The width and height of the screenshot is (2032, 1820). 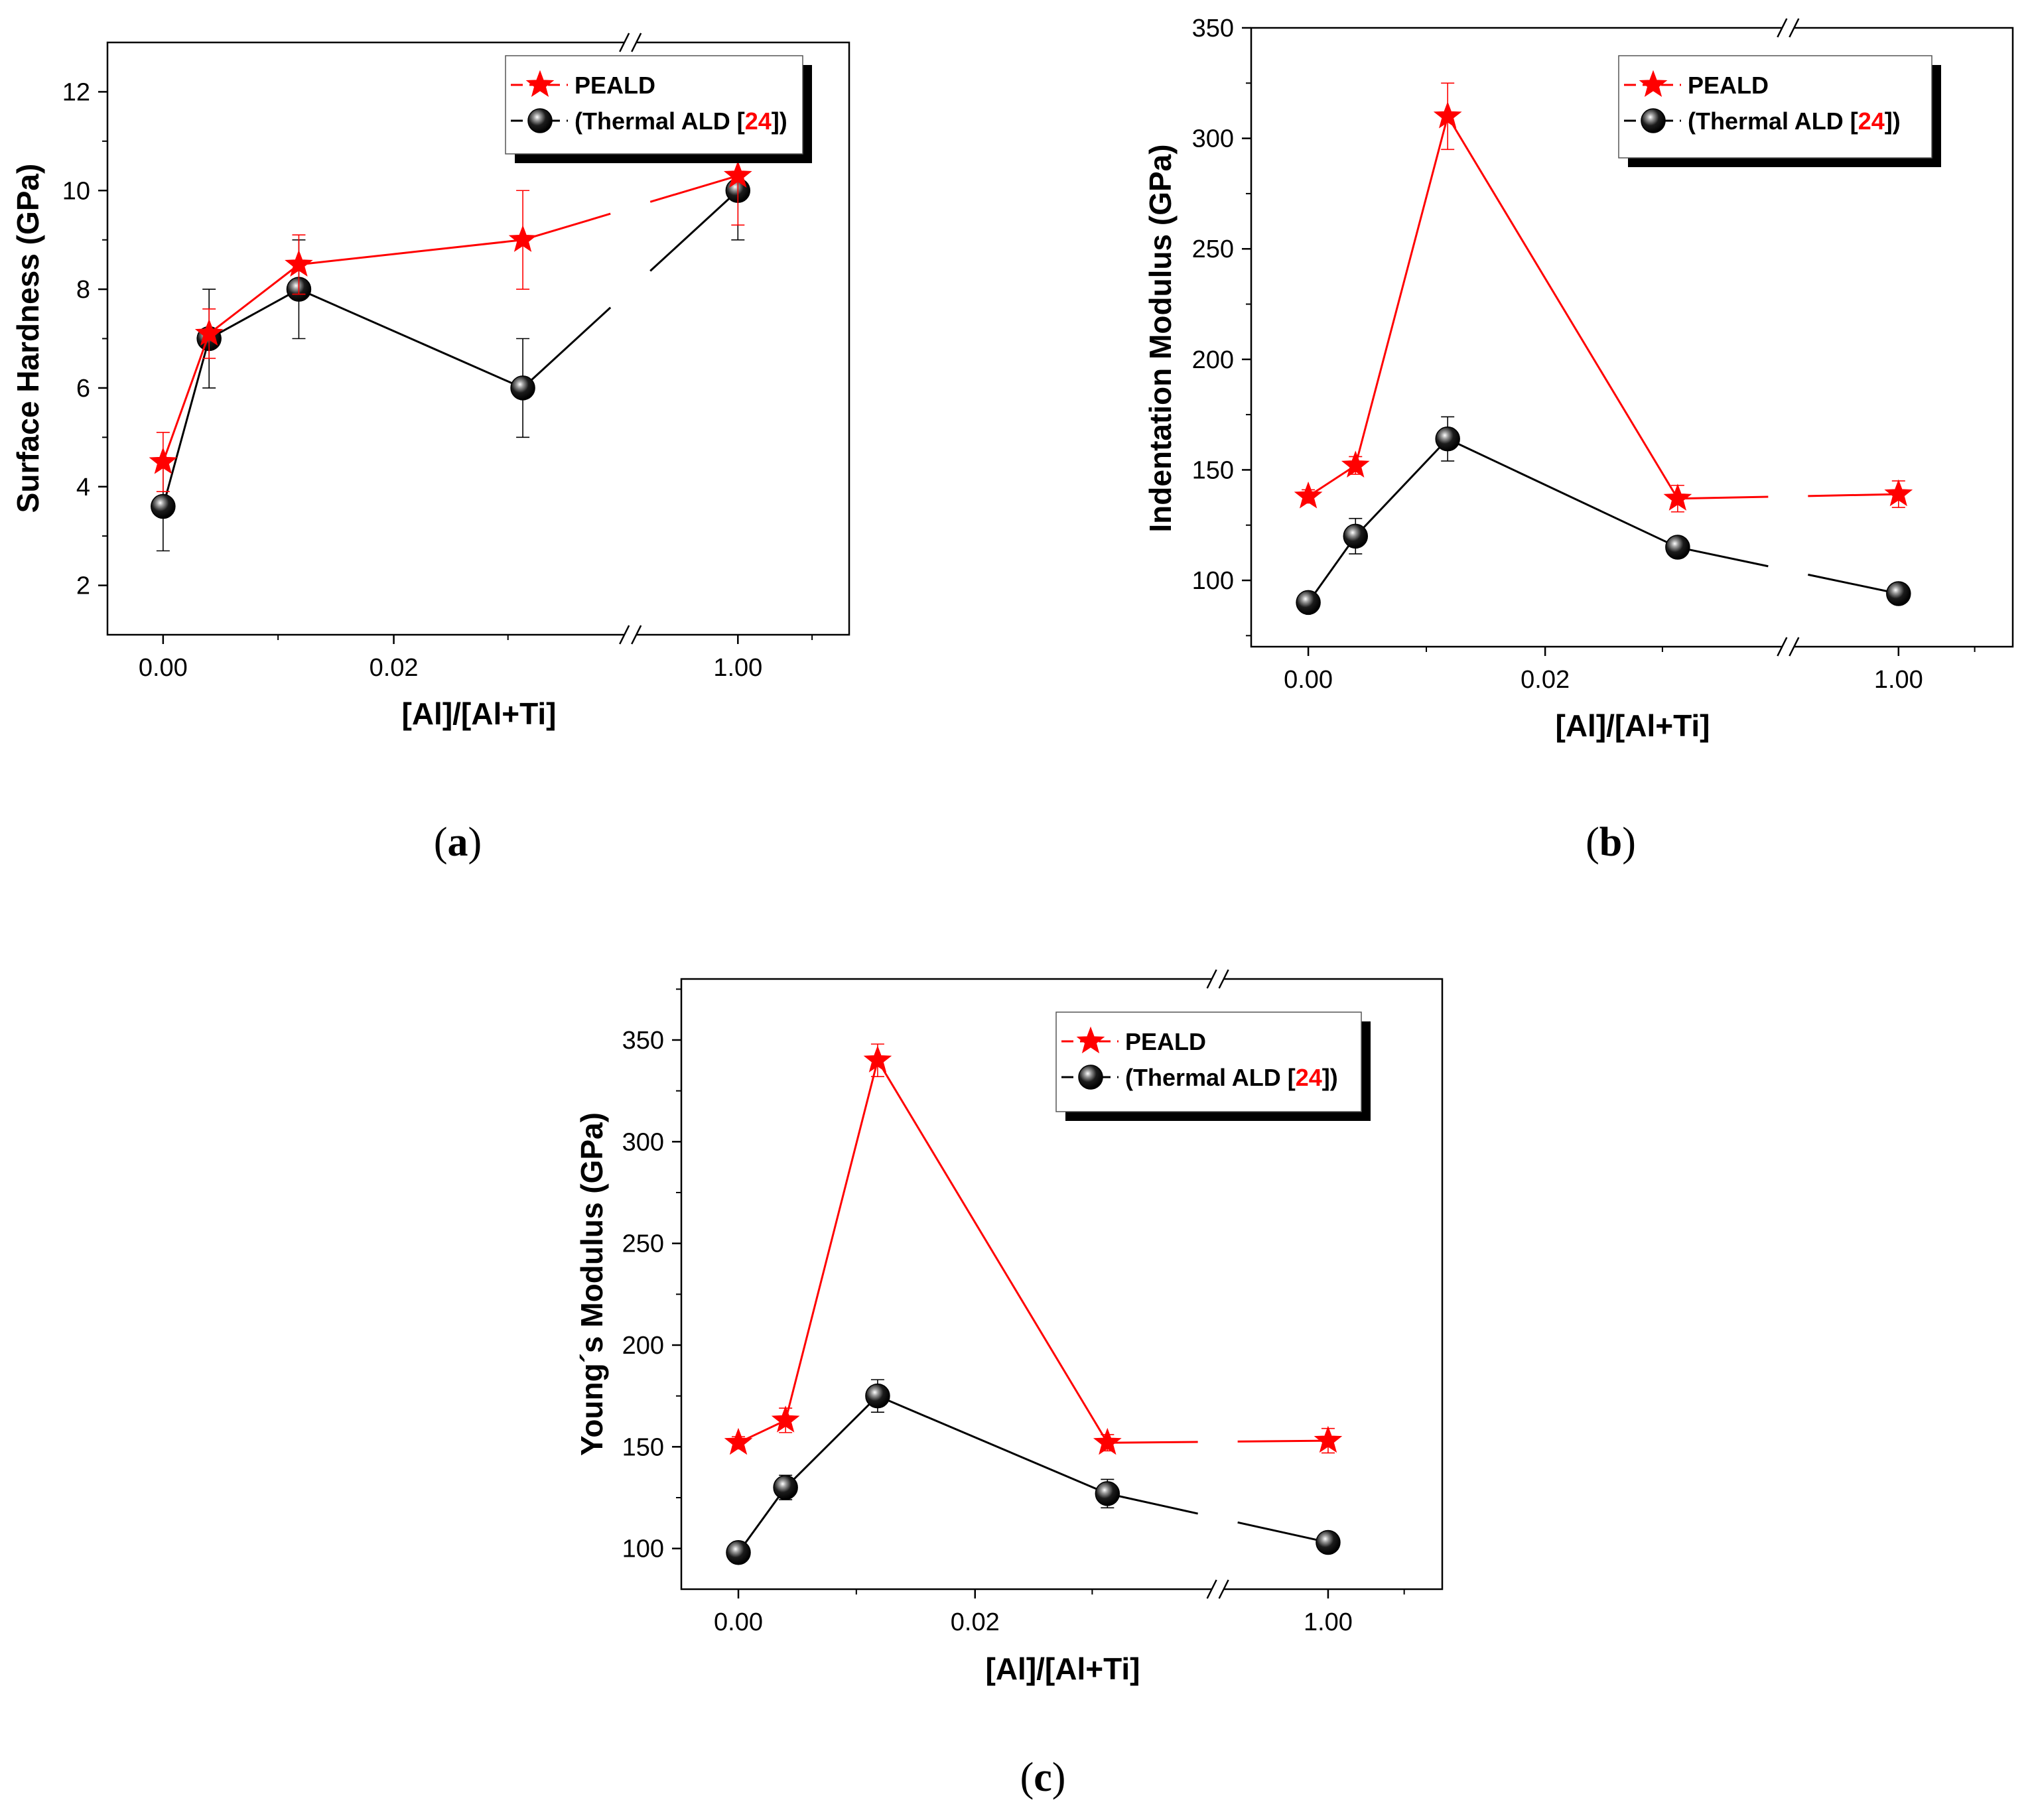 What do you see at coordinates (1654, 84) in the screenshot?
I see `legend-peald-star` at bounding box center [1654, 84].